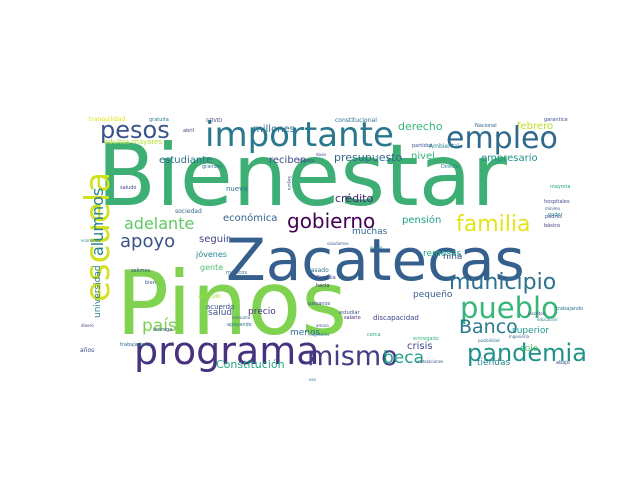  I want to click on cloud-word-escuela: escuela, so click(98, 237).